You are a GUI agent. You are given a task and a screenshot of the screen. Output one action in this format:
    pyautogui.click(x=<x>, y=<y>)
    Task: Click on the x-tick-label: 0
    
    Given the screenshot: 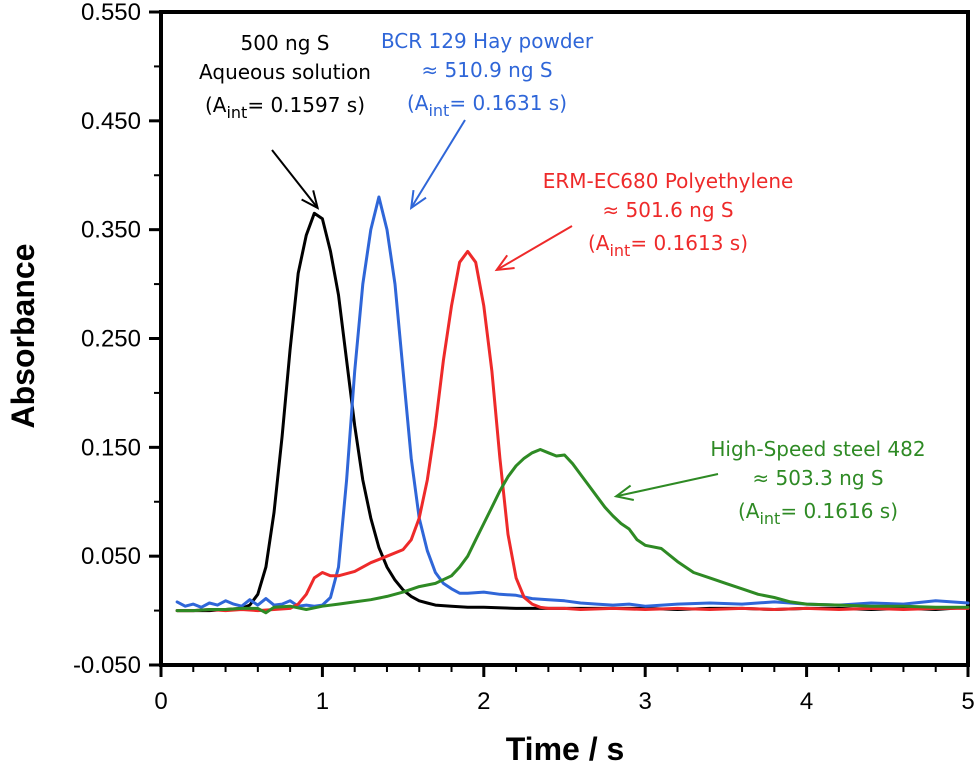 What is the action you would take?
    pyautogui.click(x=160, y=701)
    